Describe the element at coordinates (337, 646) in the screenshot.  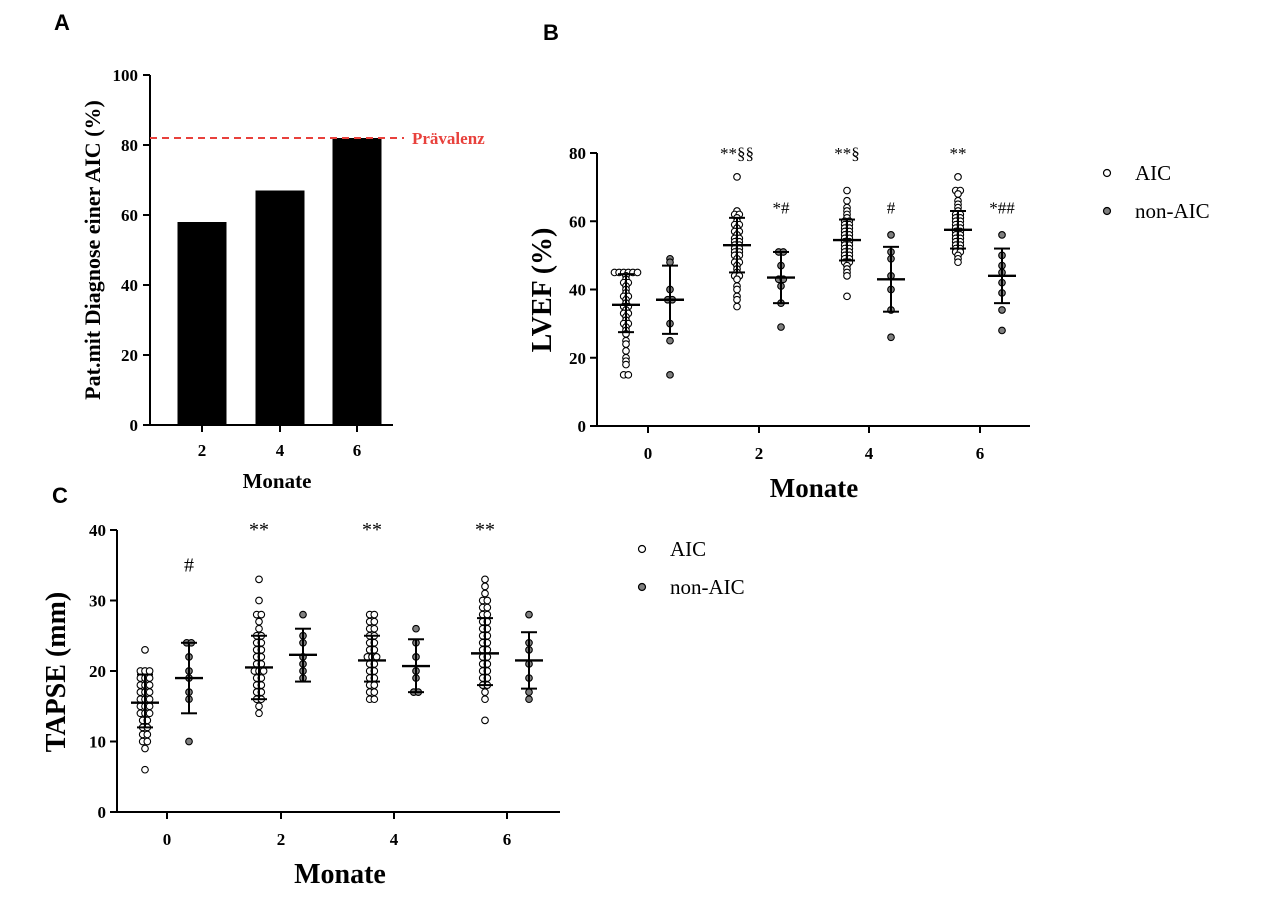
I see `panel-c-marks: ** ** ** #` at that location.